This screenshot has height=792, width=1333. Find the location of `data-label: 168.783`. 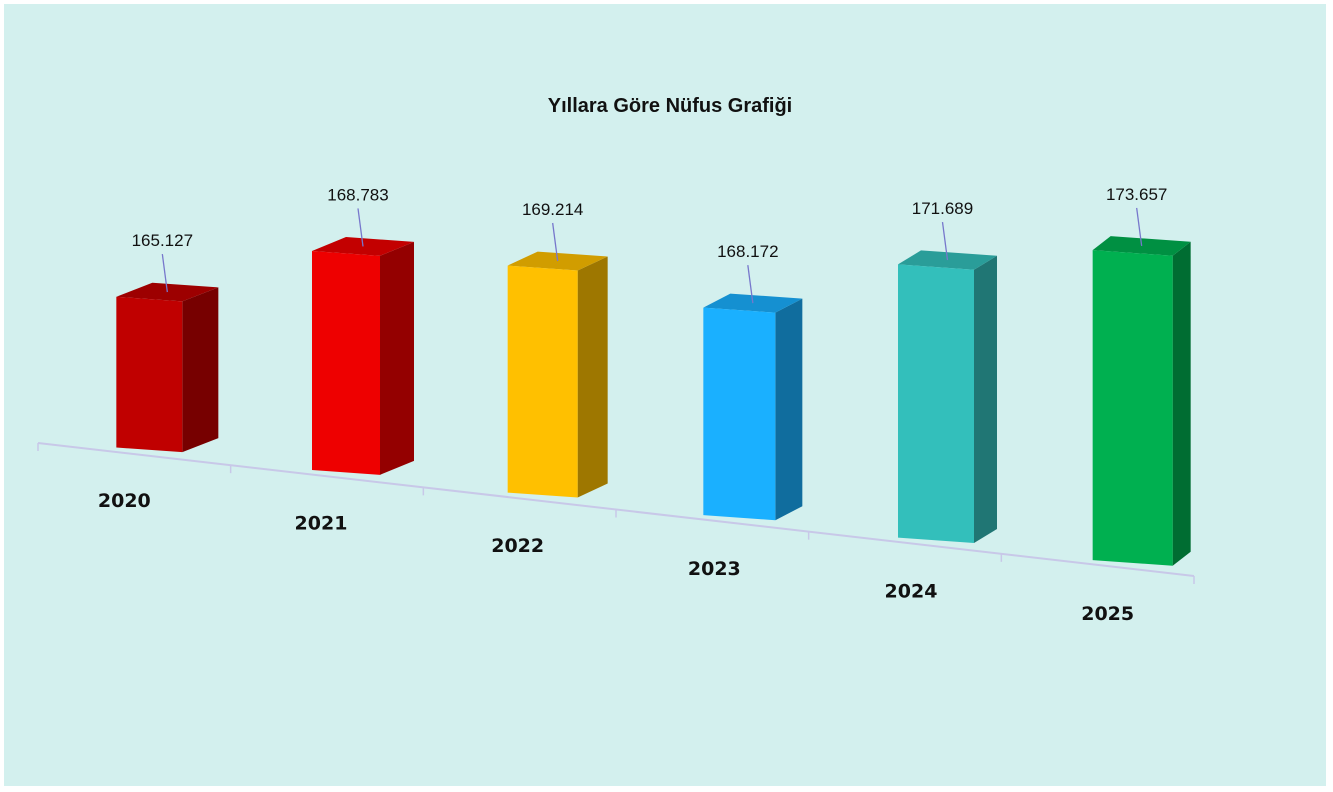

data-label: 168.783 is located at coordinates (357, 194).